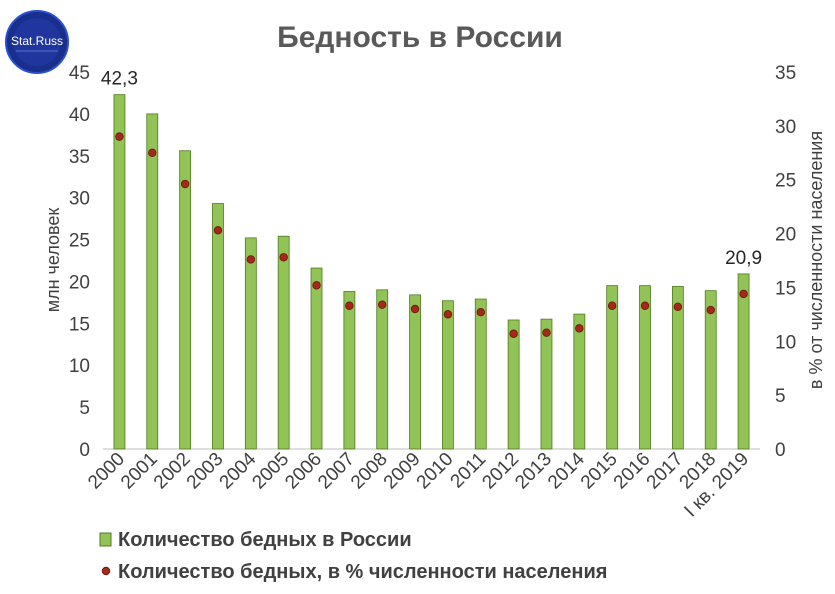 The width and height of the screenshot is (835, 594). What do you see at coordinates (79, 73) in the screenshot?
I see `y-tick-label: 45` at bounding box center [79, 73].